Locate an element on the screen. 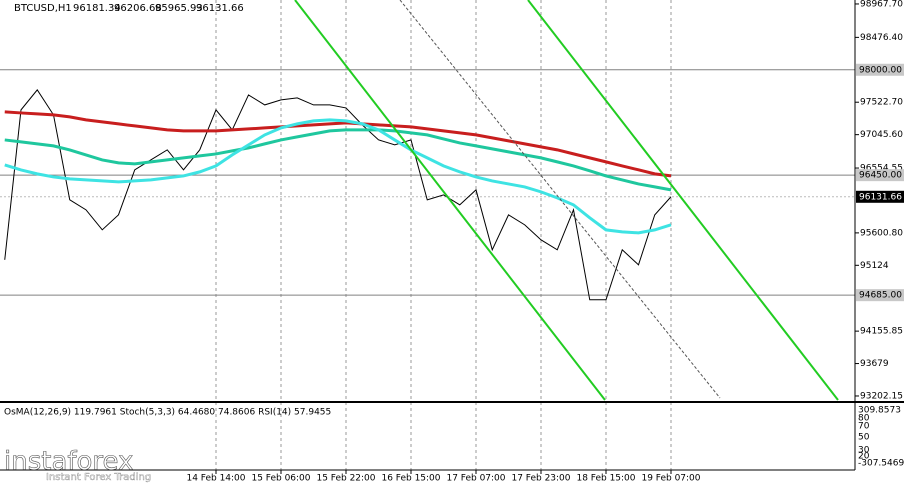  low: 95965.93 is located at coordinates (179, 8).